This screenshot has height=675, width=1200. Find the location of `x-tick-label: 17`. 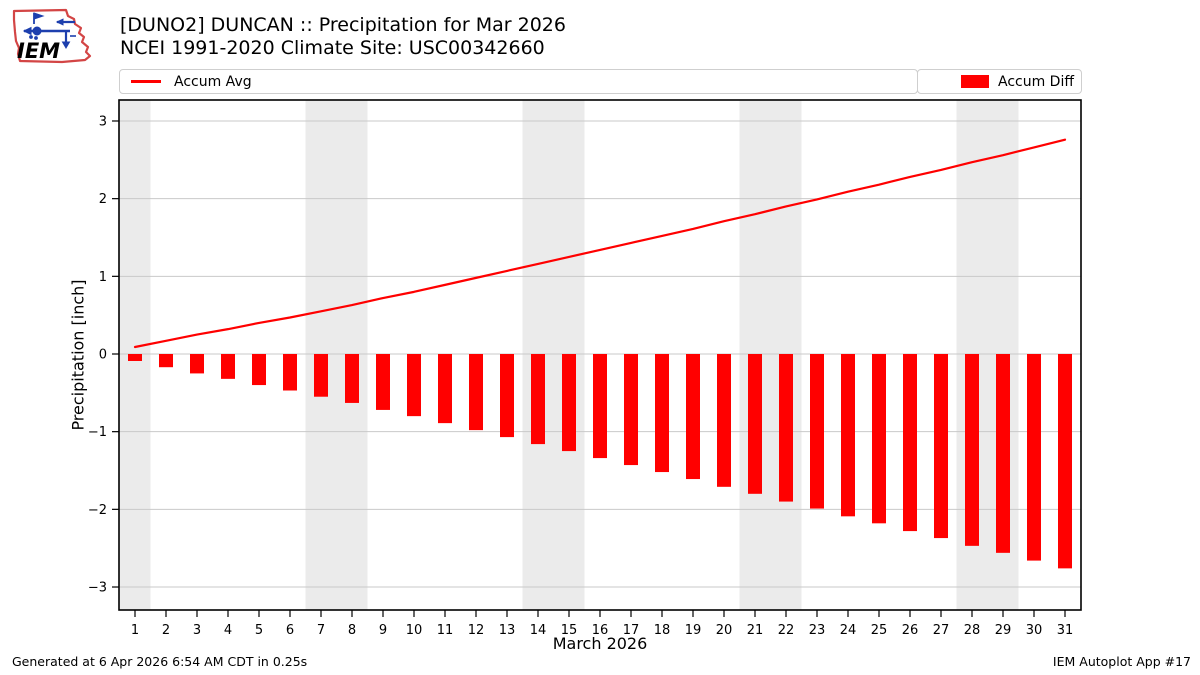

x-tick-label: 17 is located at coordinates (631, 630).